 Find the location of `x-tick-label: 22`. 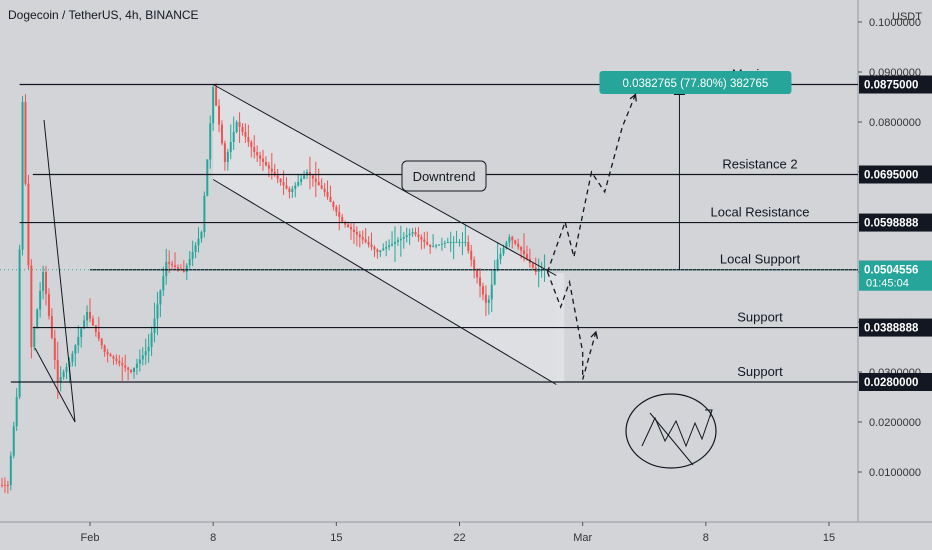

x-tick-label: 22 is located at coordinates (459, 538).